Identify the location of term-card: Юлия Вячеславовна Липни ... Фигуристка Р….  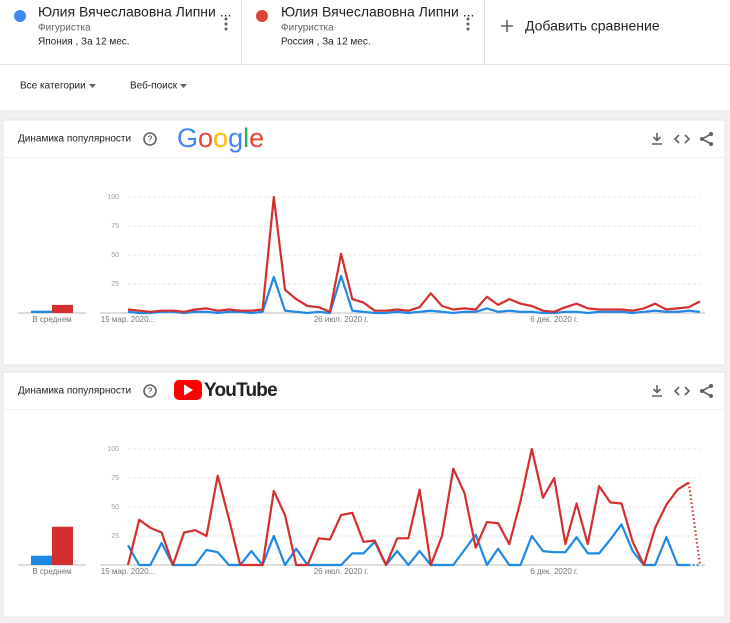
(365, 26).